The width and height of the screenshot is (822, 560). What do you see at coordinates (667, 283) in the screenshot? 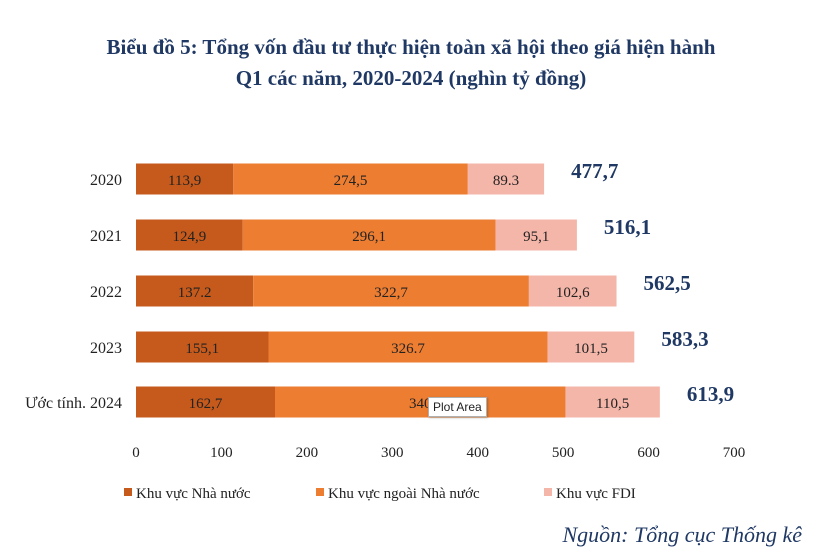
I see `total-label: 562,5` at bounding box center [667, 283].